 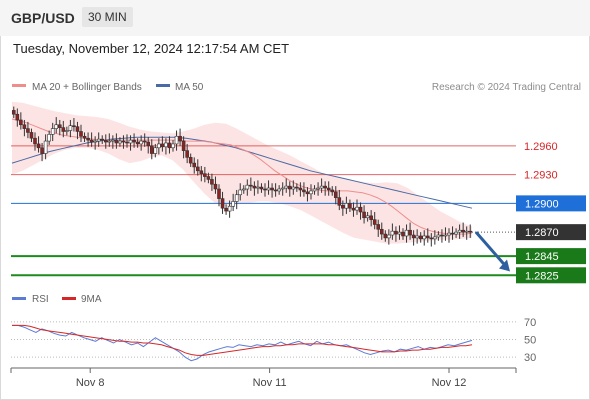 I want to click on ma20-legend-swatch, so click(x=19, y=85).